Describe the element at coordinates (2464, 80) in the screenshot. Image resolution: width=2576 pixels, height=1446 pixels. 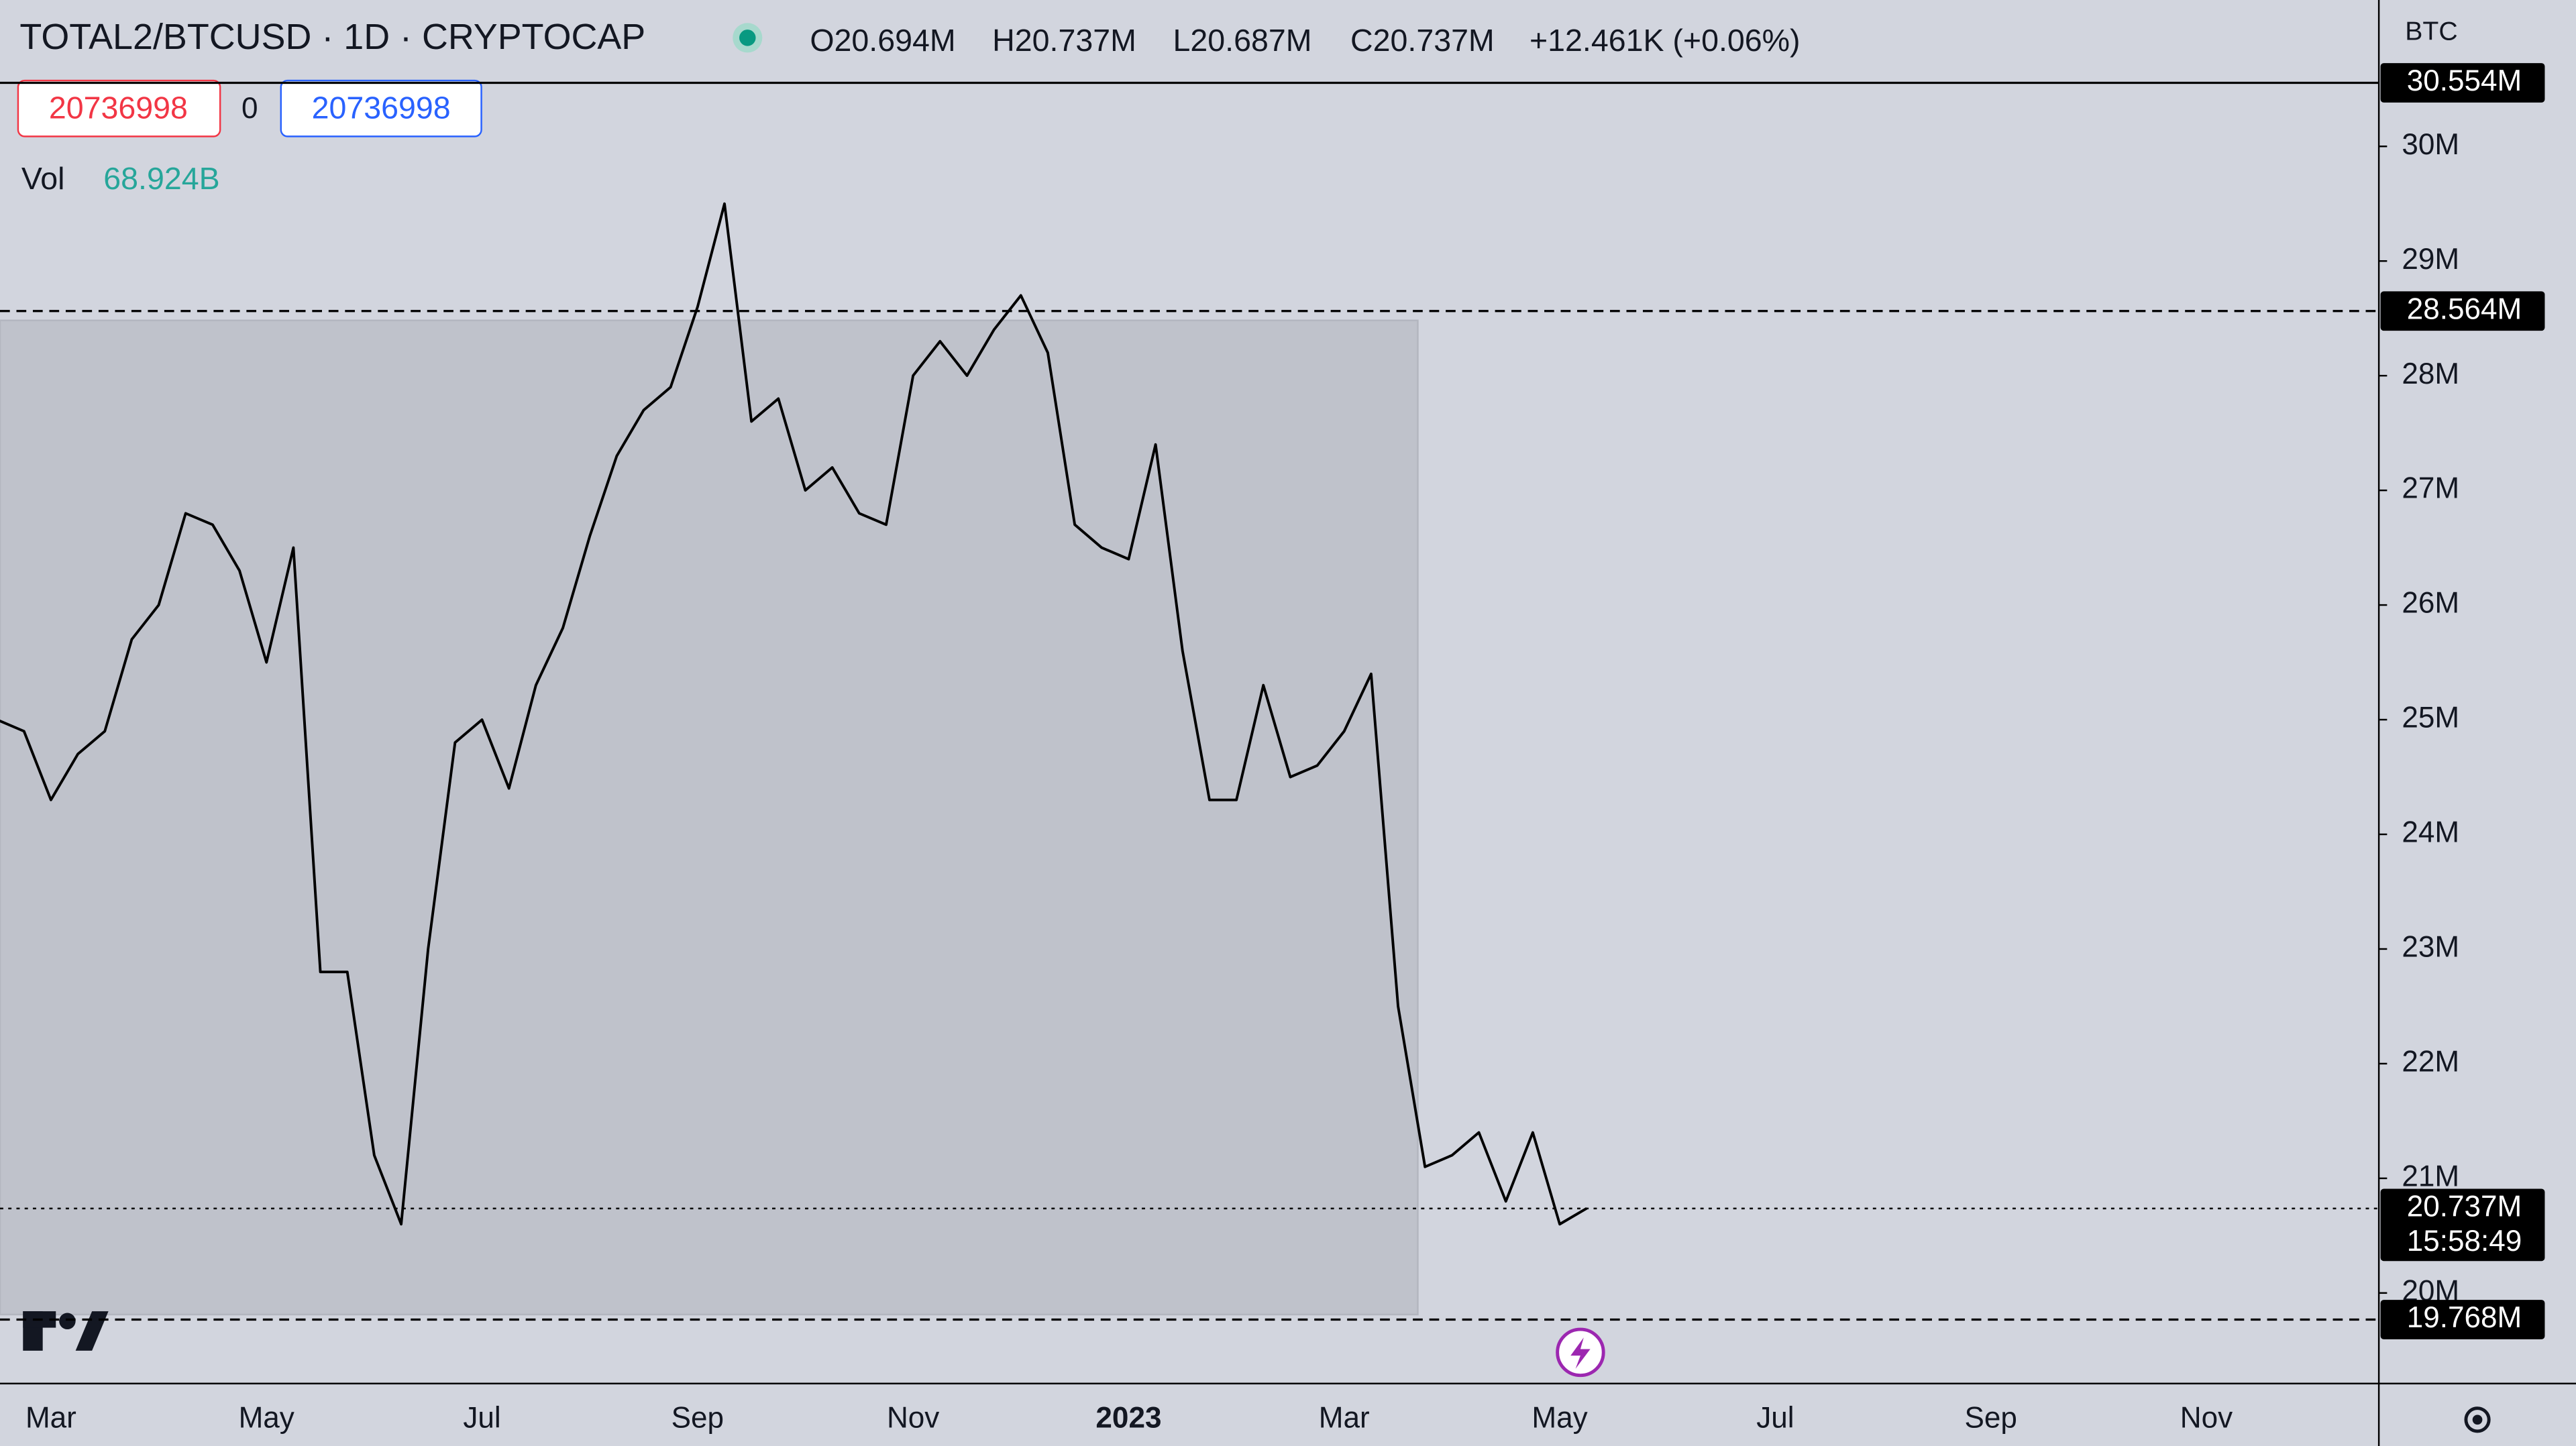
I see `price-label: 30.554M` at that location.